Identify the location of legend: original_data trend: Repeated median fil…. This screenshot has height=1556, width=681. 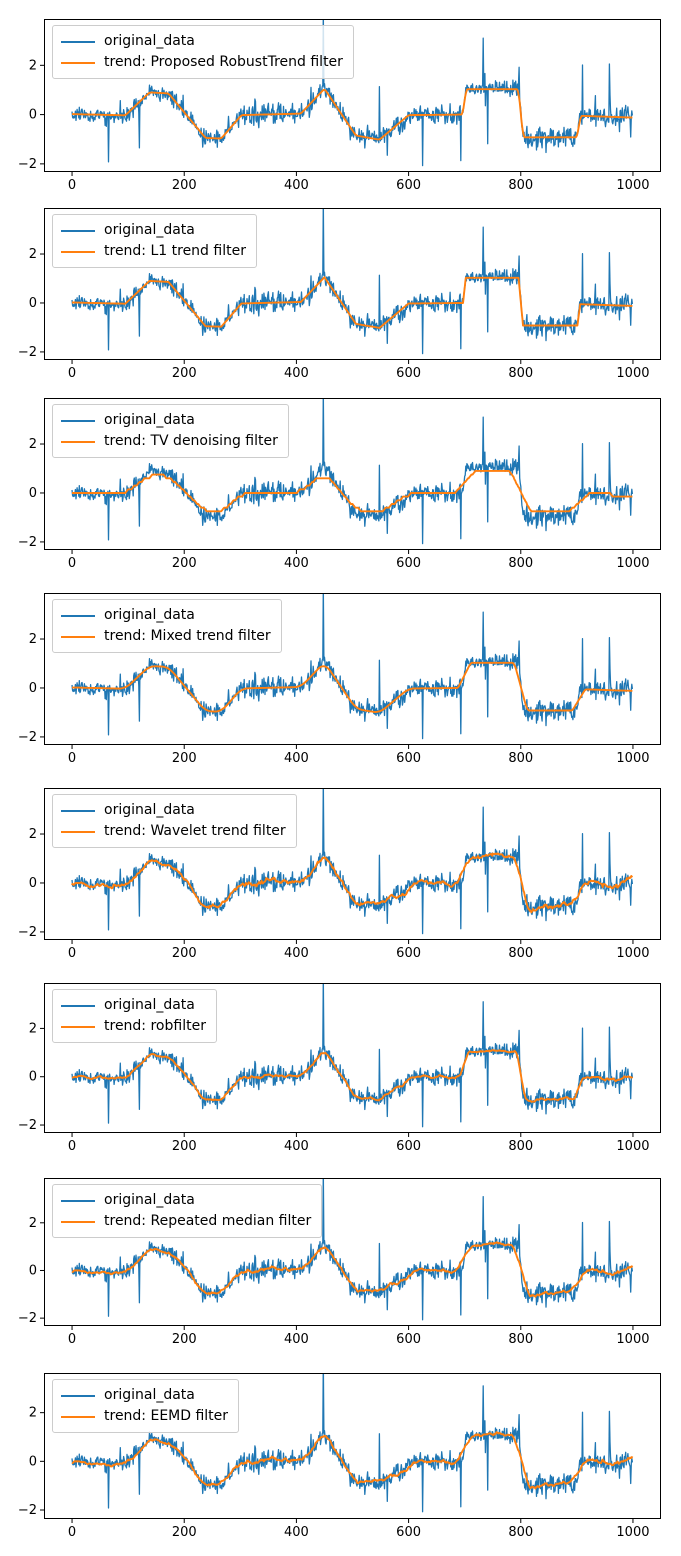
(187, 1211).